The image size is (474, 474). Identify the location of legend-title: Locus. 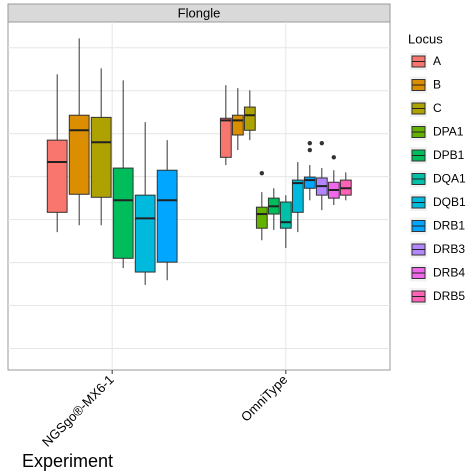
(425, 38).